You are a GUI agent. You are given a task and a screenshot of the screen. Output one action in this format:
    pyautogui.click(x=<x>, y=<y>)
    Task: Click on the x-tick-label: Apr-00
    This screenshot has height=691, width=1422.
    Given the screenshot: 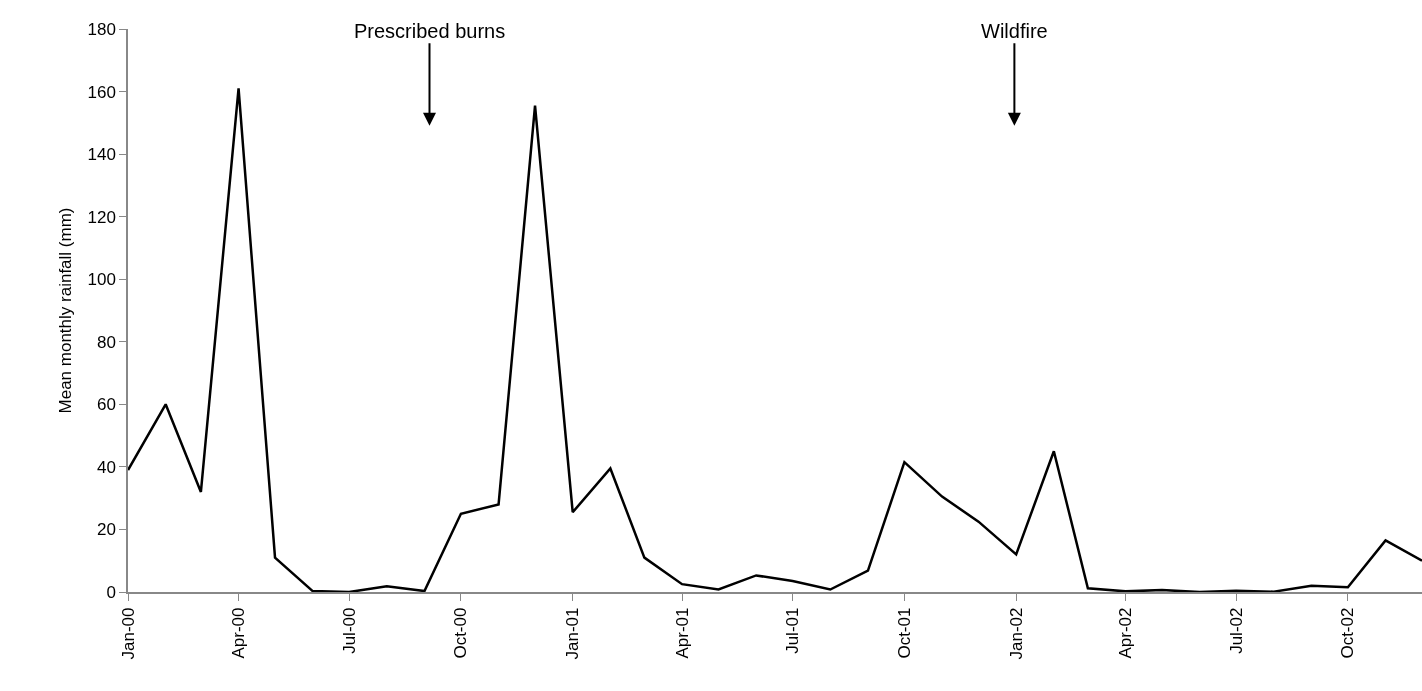 What is the action you would take?
    pyautogui.click(x=239, y=633)
    